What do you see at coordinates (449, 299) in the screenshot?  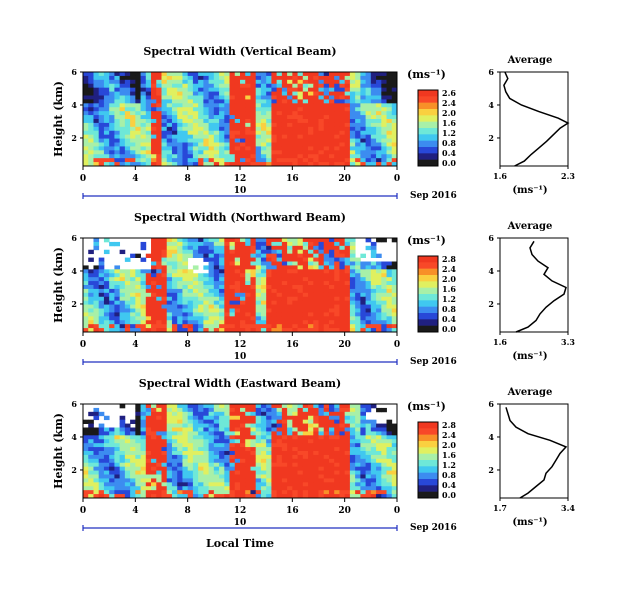 I see `colorbar-tick-label: 1.2` at bounding box center [449, 299].